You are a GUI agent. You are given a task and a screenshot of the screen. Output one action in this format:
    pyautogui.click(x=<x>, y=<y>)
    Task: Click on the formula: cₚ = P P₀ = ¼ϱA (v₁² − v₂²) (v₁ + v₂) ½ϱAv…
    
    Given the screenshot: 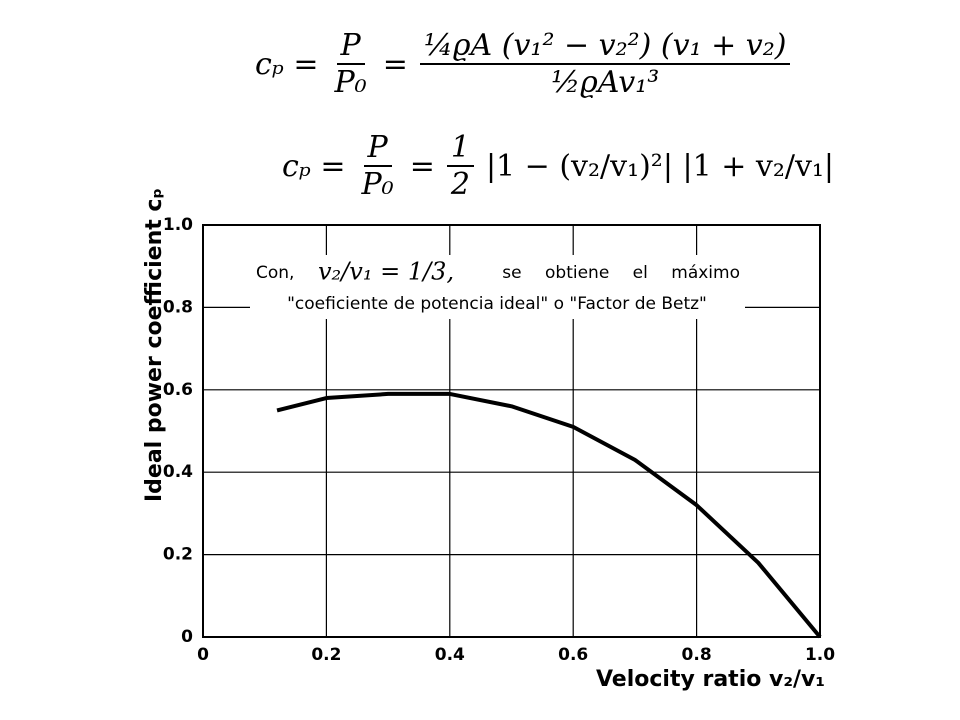 What is the action you would take?
    pyautogui.click(x=523, y=64)
    